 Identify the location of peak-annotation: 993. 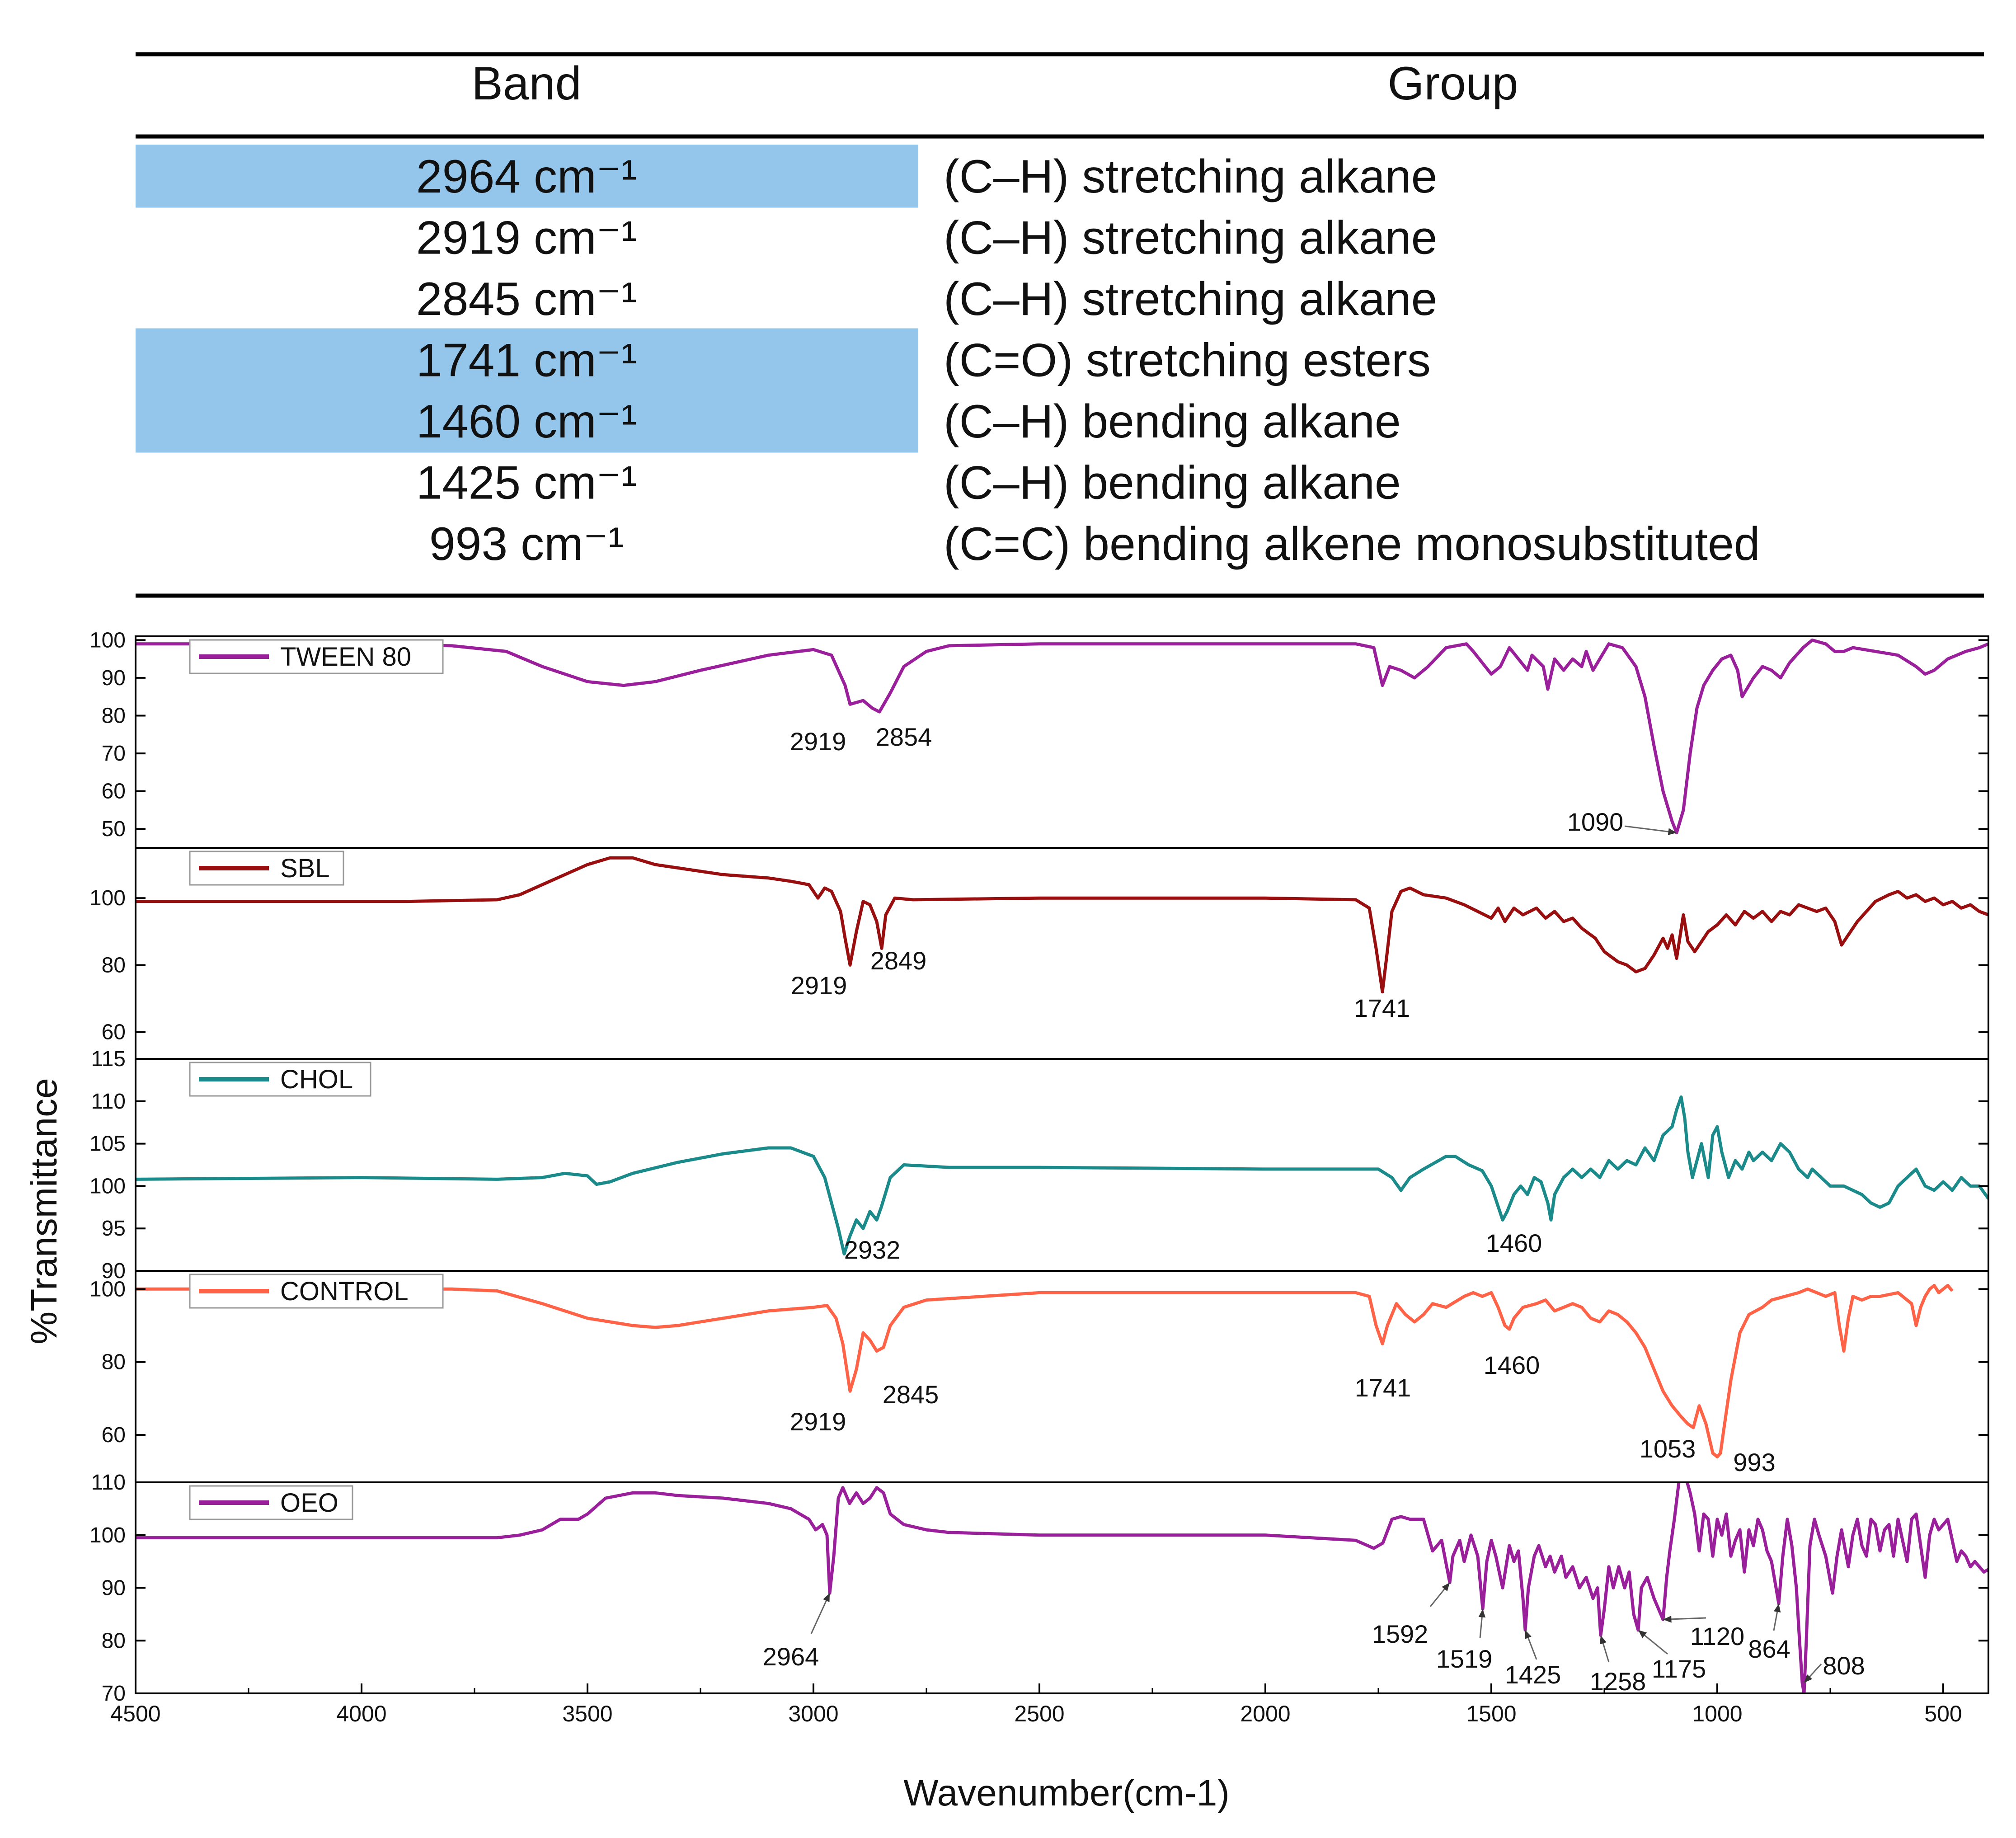
(1754, 1462).